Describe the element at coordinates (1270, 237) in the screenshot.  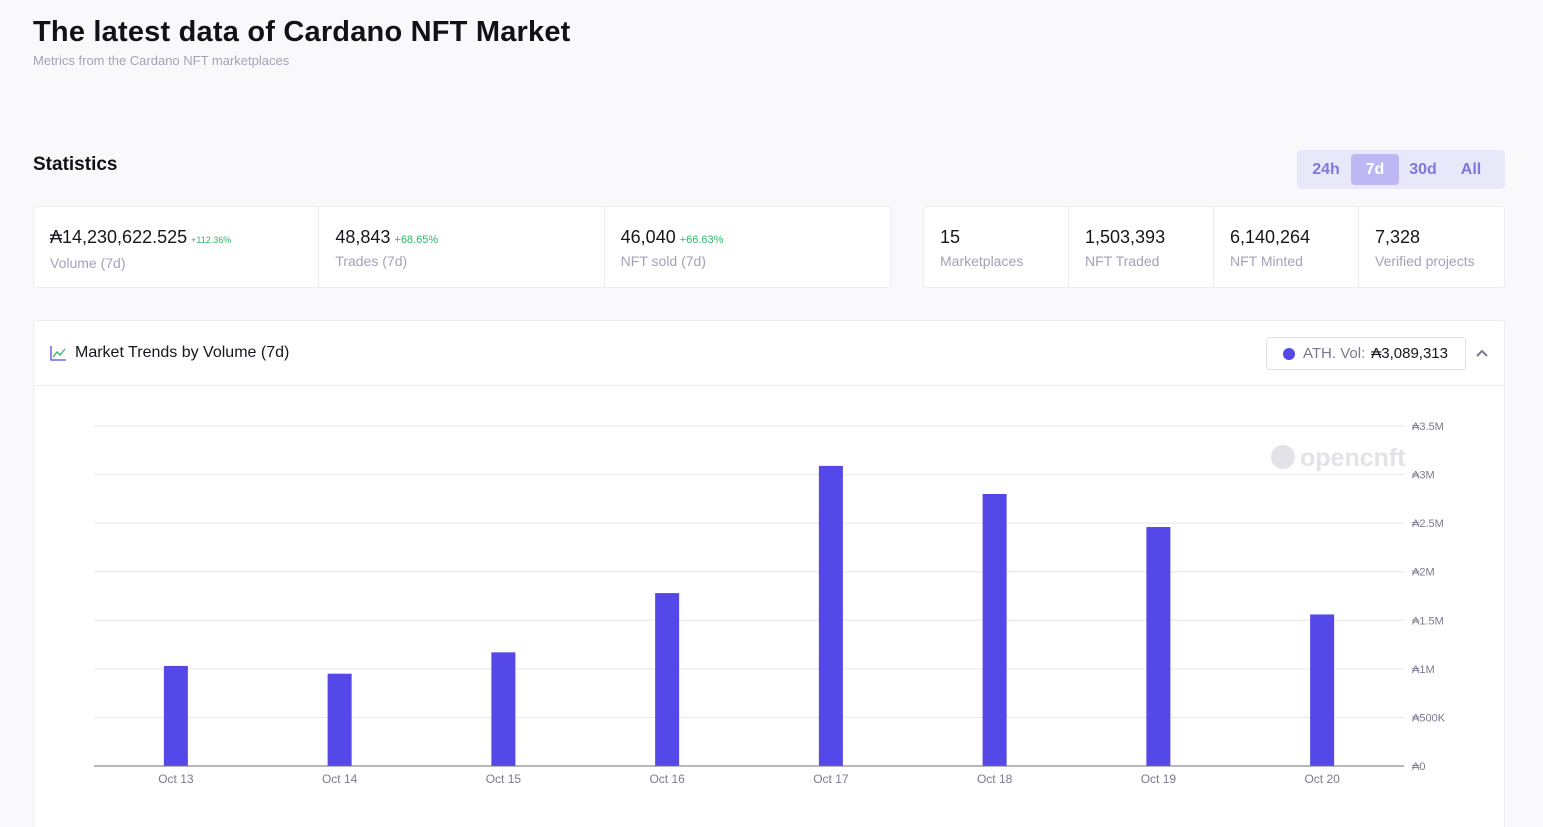
I see `stat-value: 6,140,264` at that location.